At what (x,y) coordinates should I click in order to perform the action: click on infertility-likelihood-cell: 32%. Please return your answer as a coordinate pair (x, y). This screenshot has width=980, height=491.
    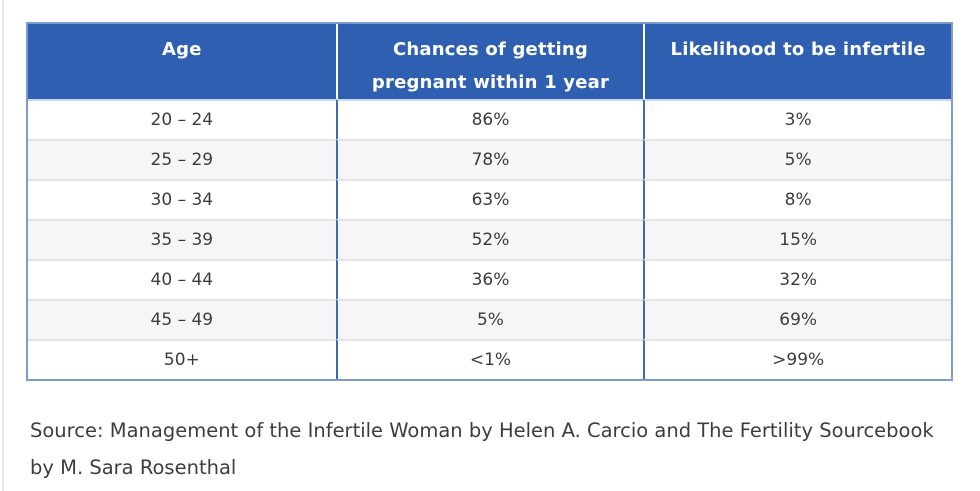
    Looking at the image, I should click on (797, 279).